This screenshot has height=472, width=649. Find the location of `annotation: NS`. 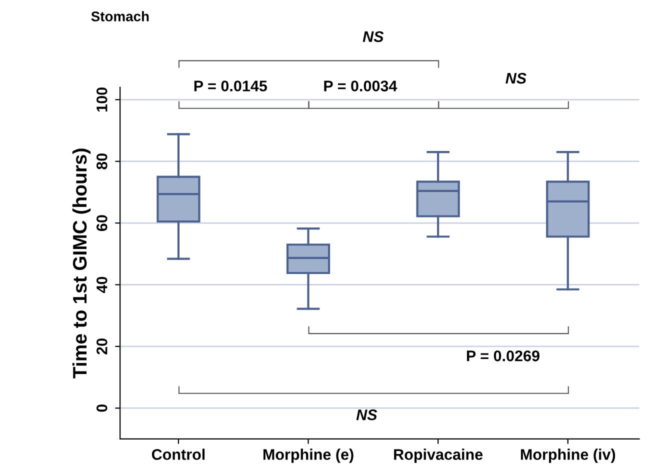

annotation: NS is located at coordinates (367, 414).